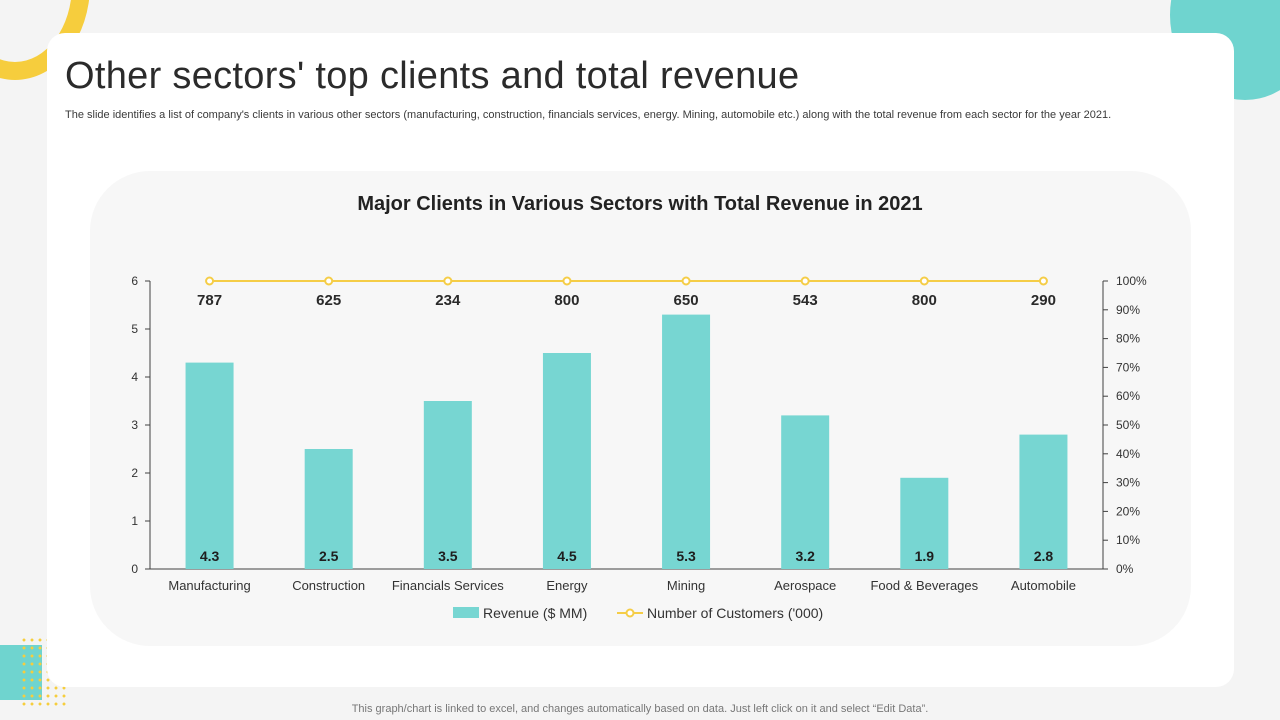 The height and width of the screenshot is (720, 1280). What do you see at coordinates (448, 585) in the screenshot?
I see `x-tick-label: Financials Services` at bounding box center [448, 585].